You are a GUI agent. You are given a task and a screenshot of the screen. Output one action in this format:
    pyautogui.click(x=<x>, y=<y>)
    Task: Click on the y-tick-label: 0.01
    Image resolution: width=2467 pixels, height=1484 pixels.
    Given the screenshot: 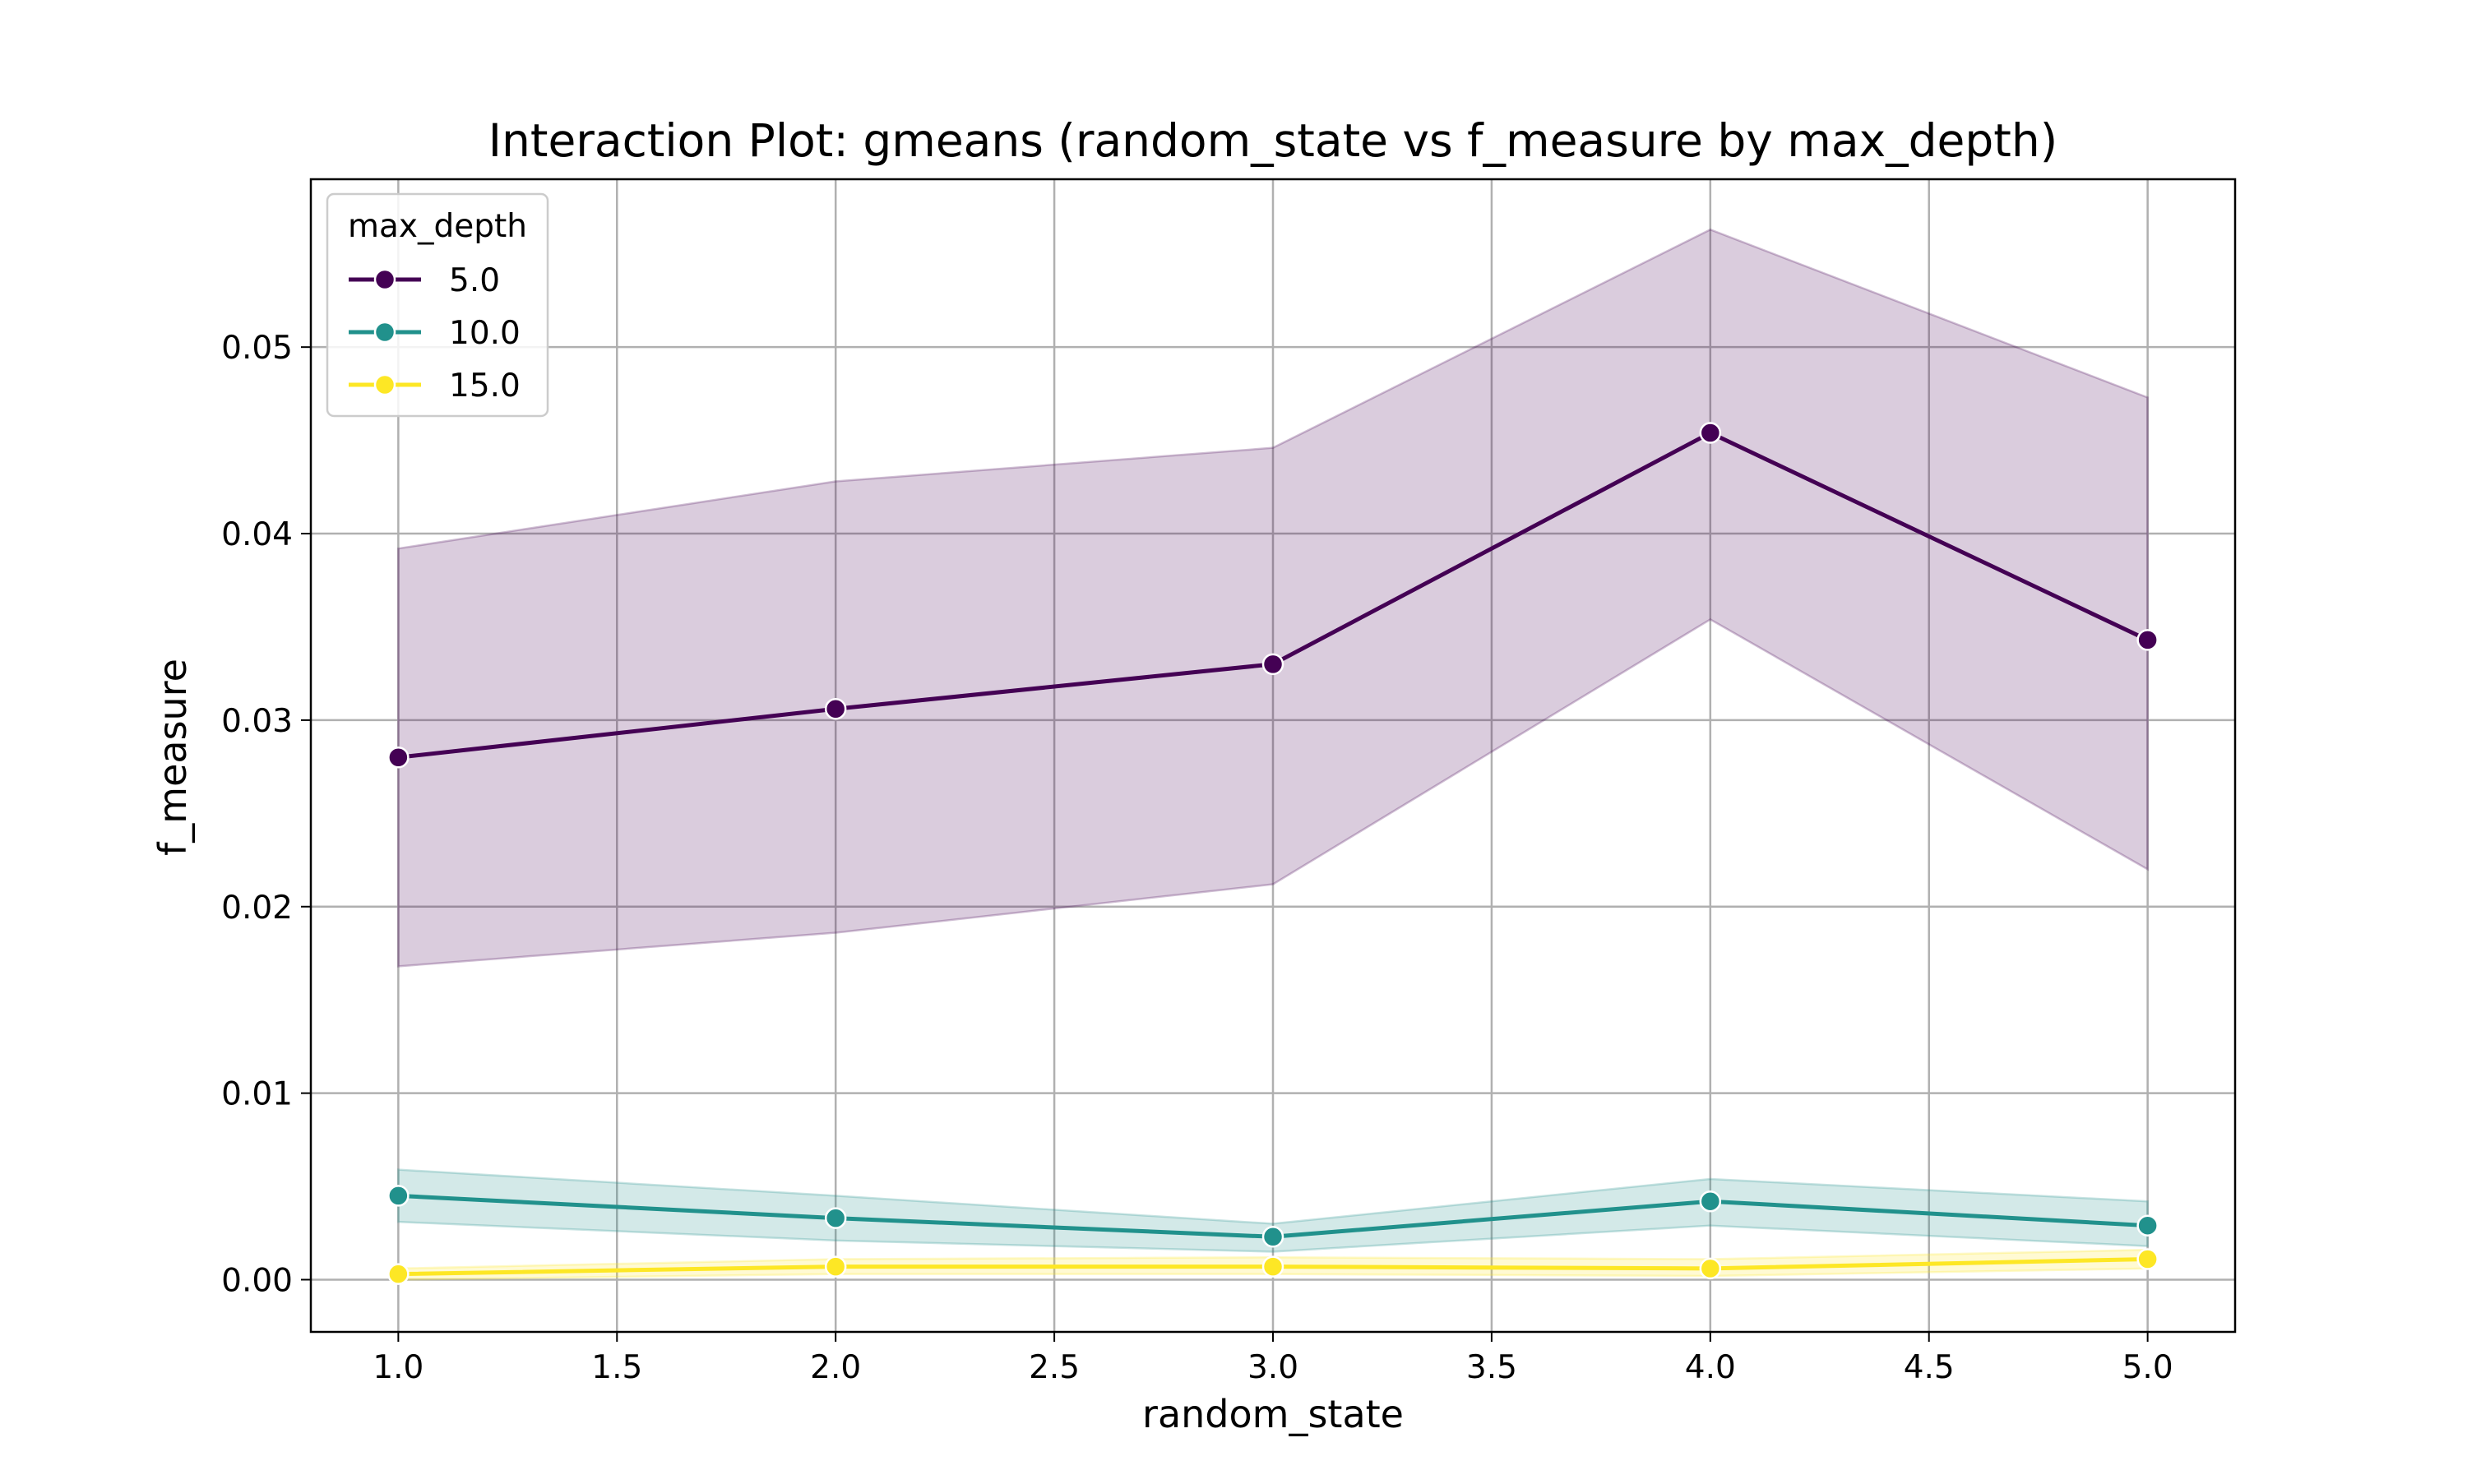 What is the action you would take?
    pyautogui.click(x=257, y=1094)
    